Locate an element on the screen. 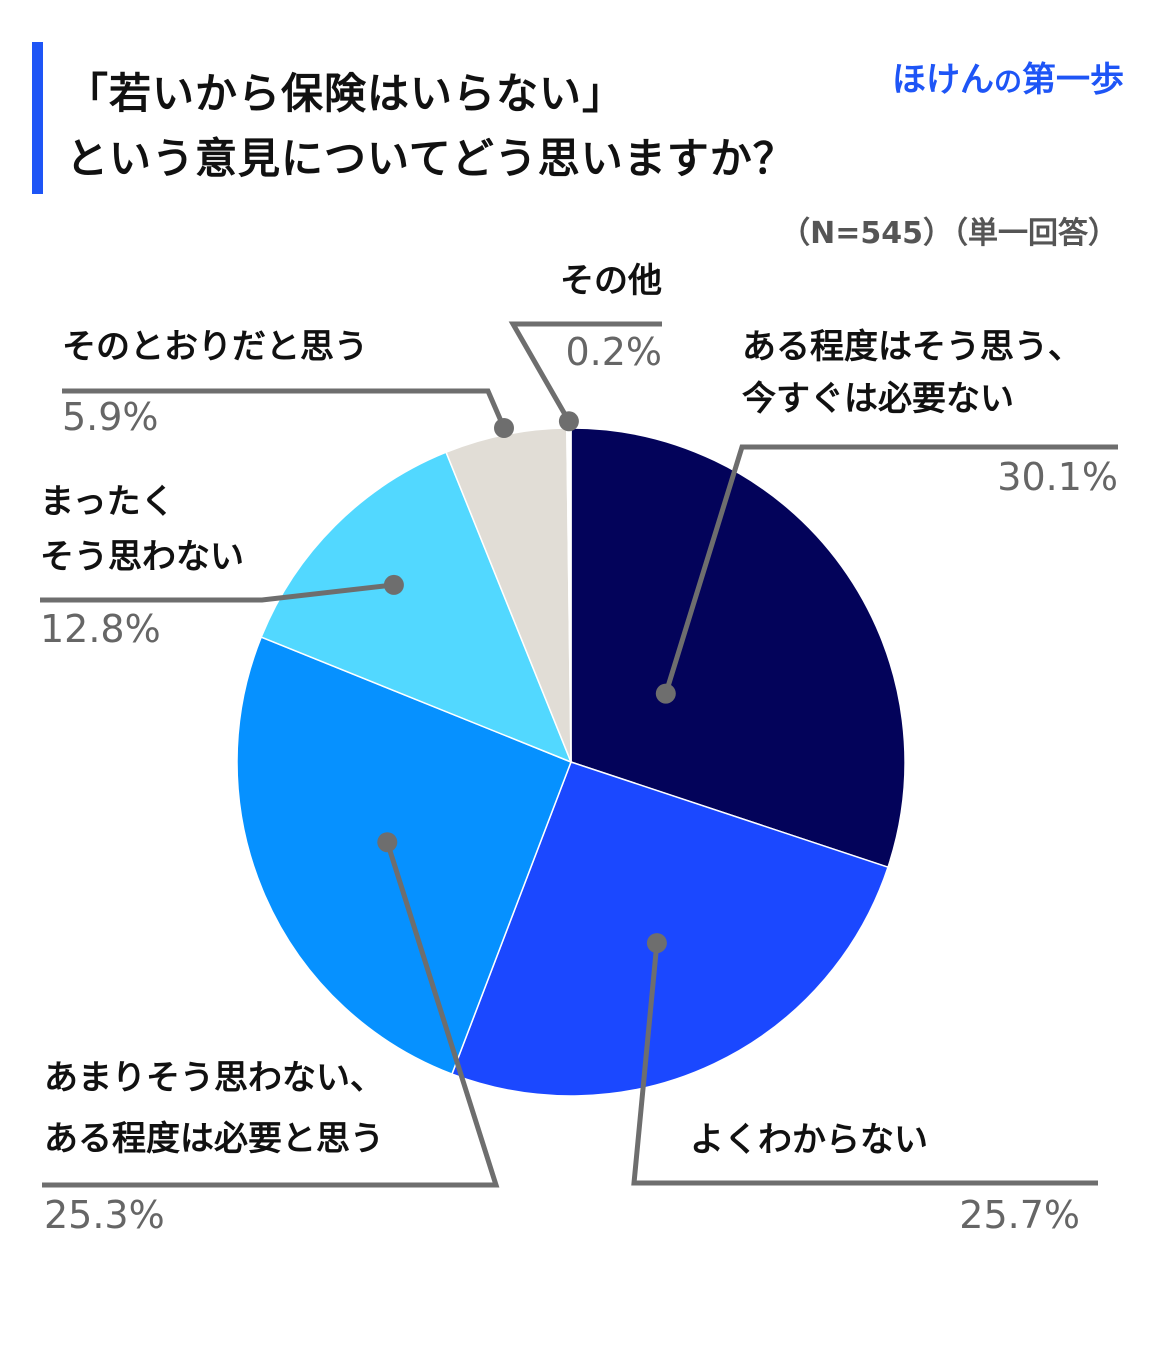 This screenshot has height=1350, width=1158. slice-label-somewhat-agree-line-2: 今すぐは必要ない is located at coordinates (878, 399).